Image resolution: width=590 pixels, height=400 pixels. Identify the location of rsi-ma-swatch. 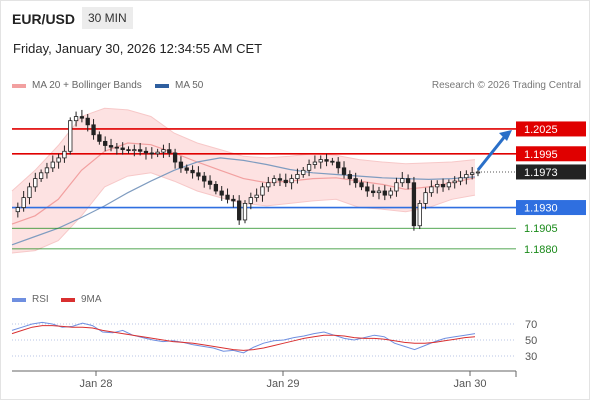
(68, 299).